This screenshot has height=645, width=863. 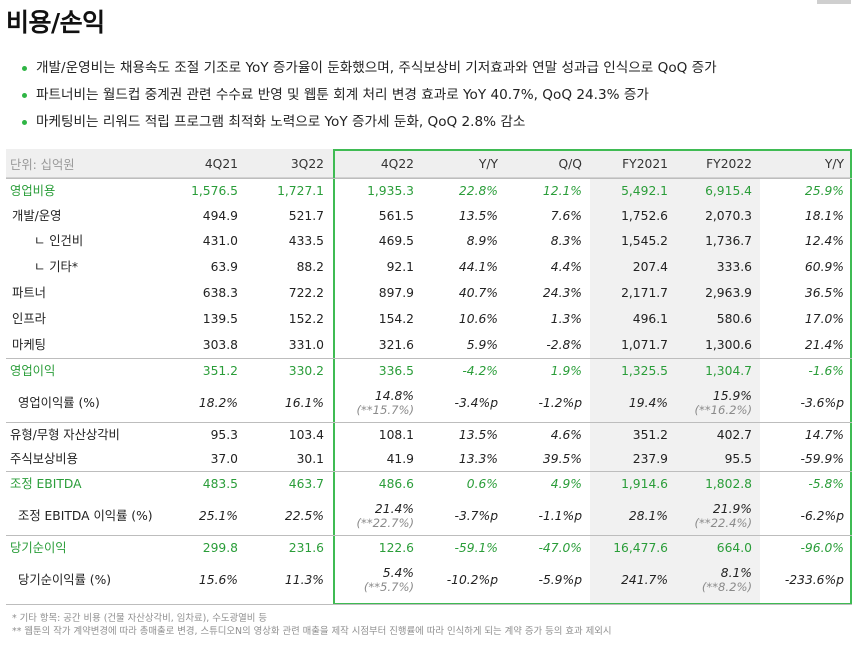 I want to click on table-cell: 1.9%, so click(x=566, y=371).